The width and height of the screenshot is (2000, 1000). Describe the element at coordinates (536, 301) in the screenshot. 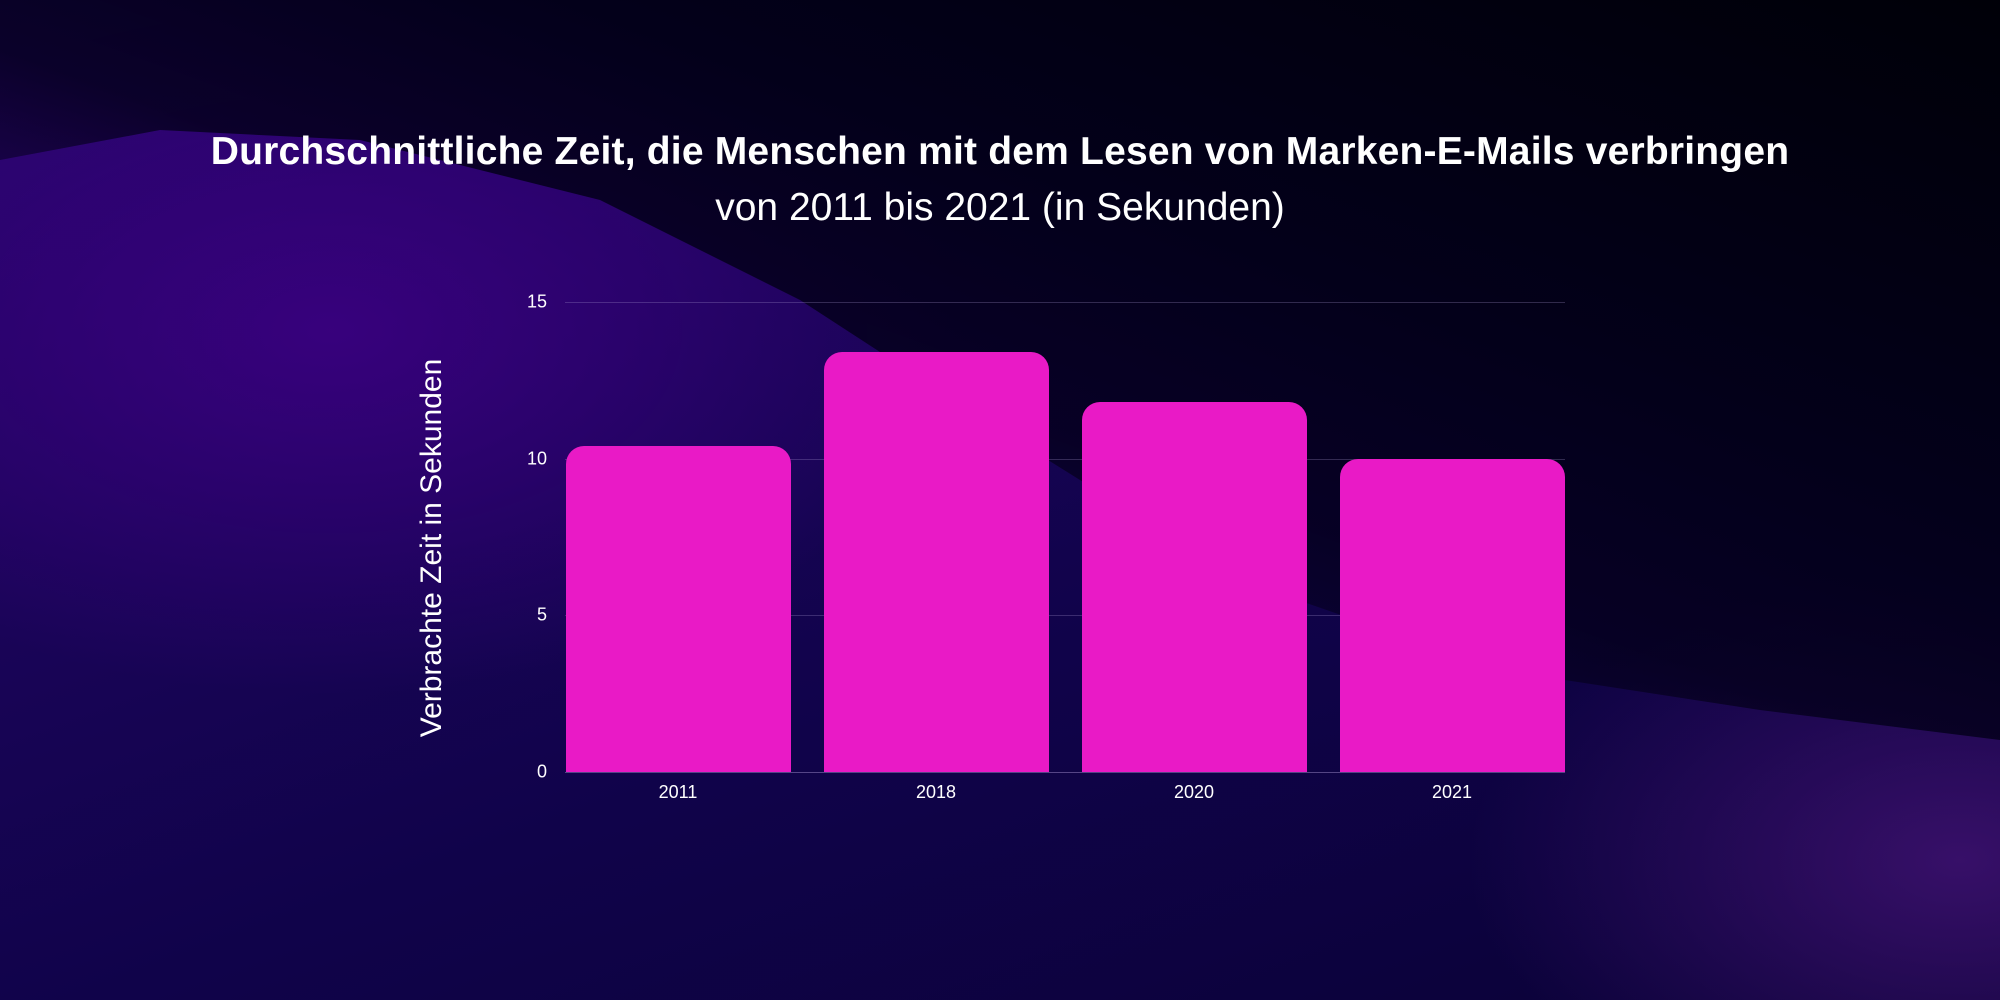

I see `y-tick-label: 15` at that location.